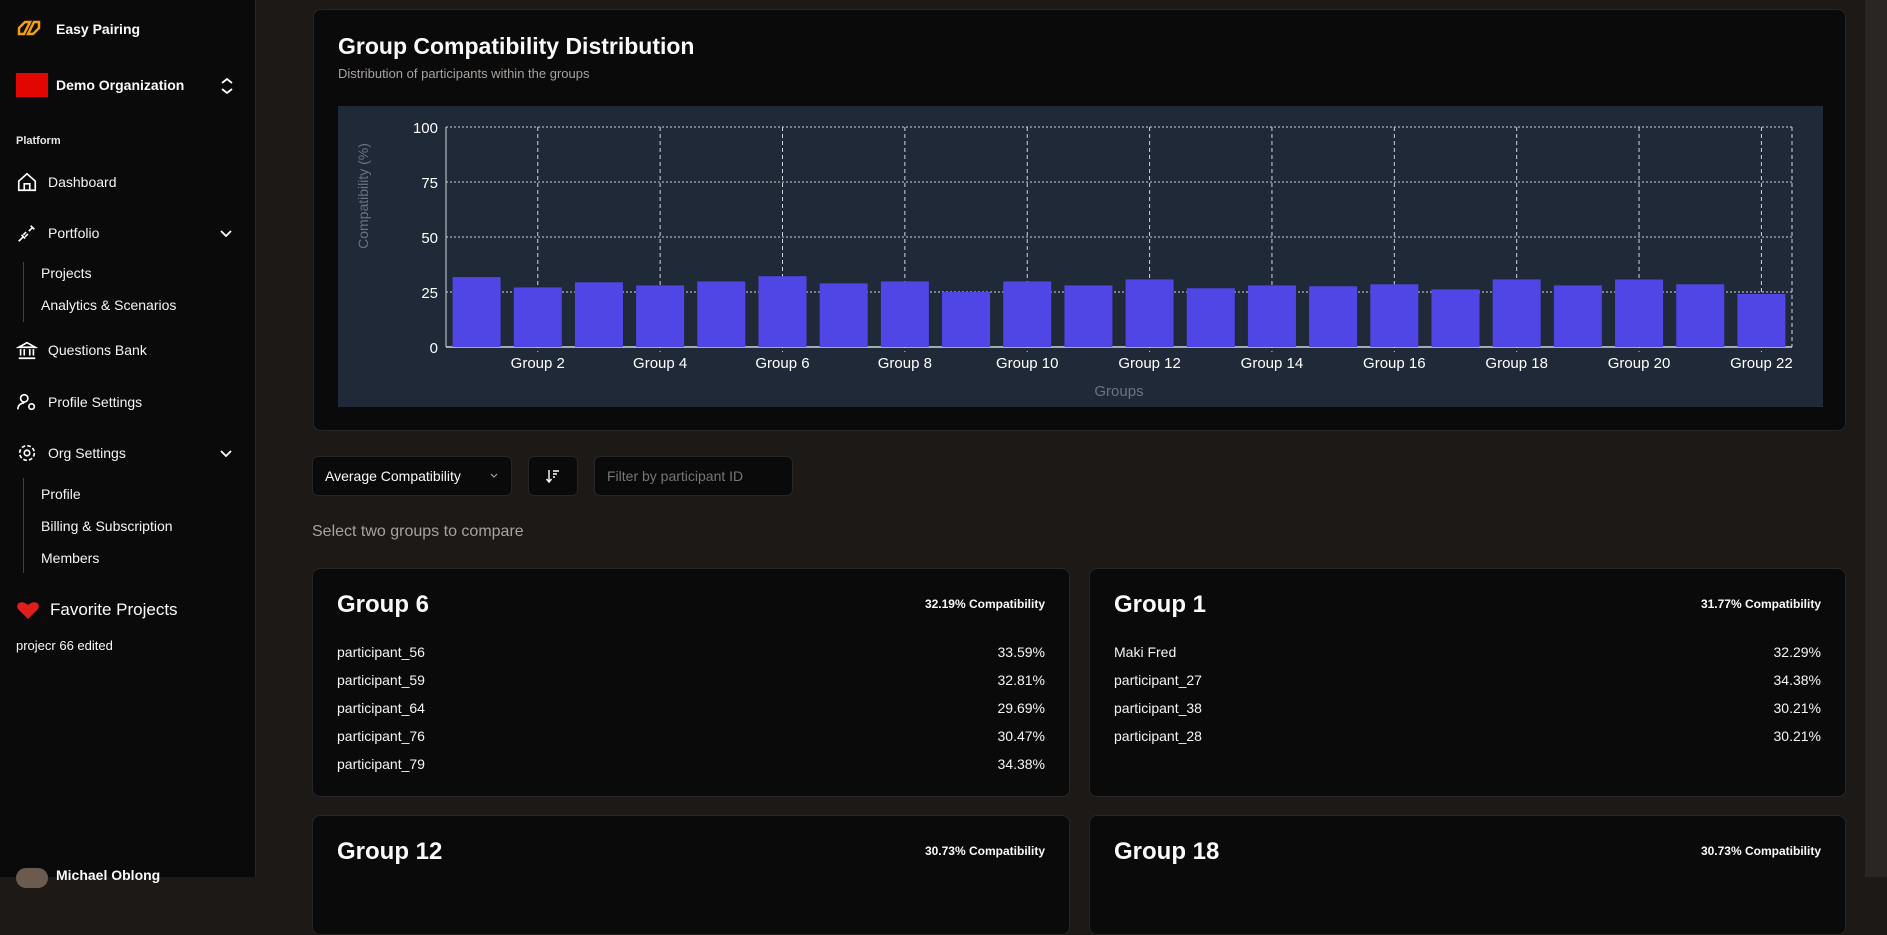  Describe the element at coordinates (61, 494) in the screenshot. I see `sidebar-item-profile: Profile` at that location.